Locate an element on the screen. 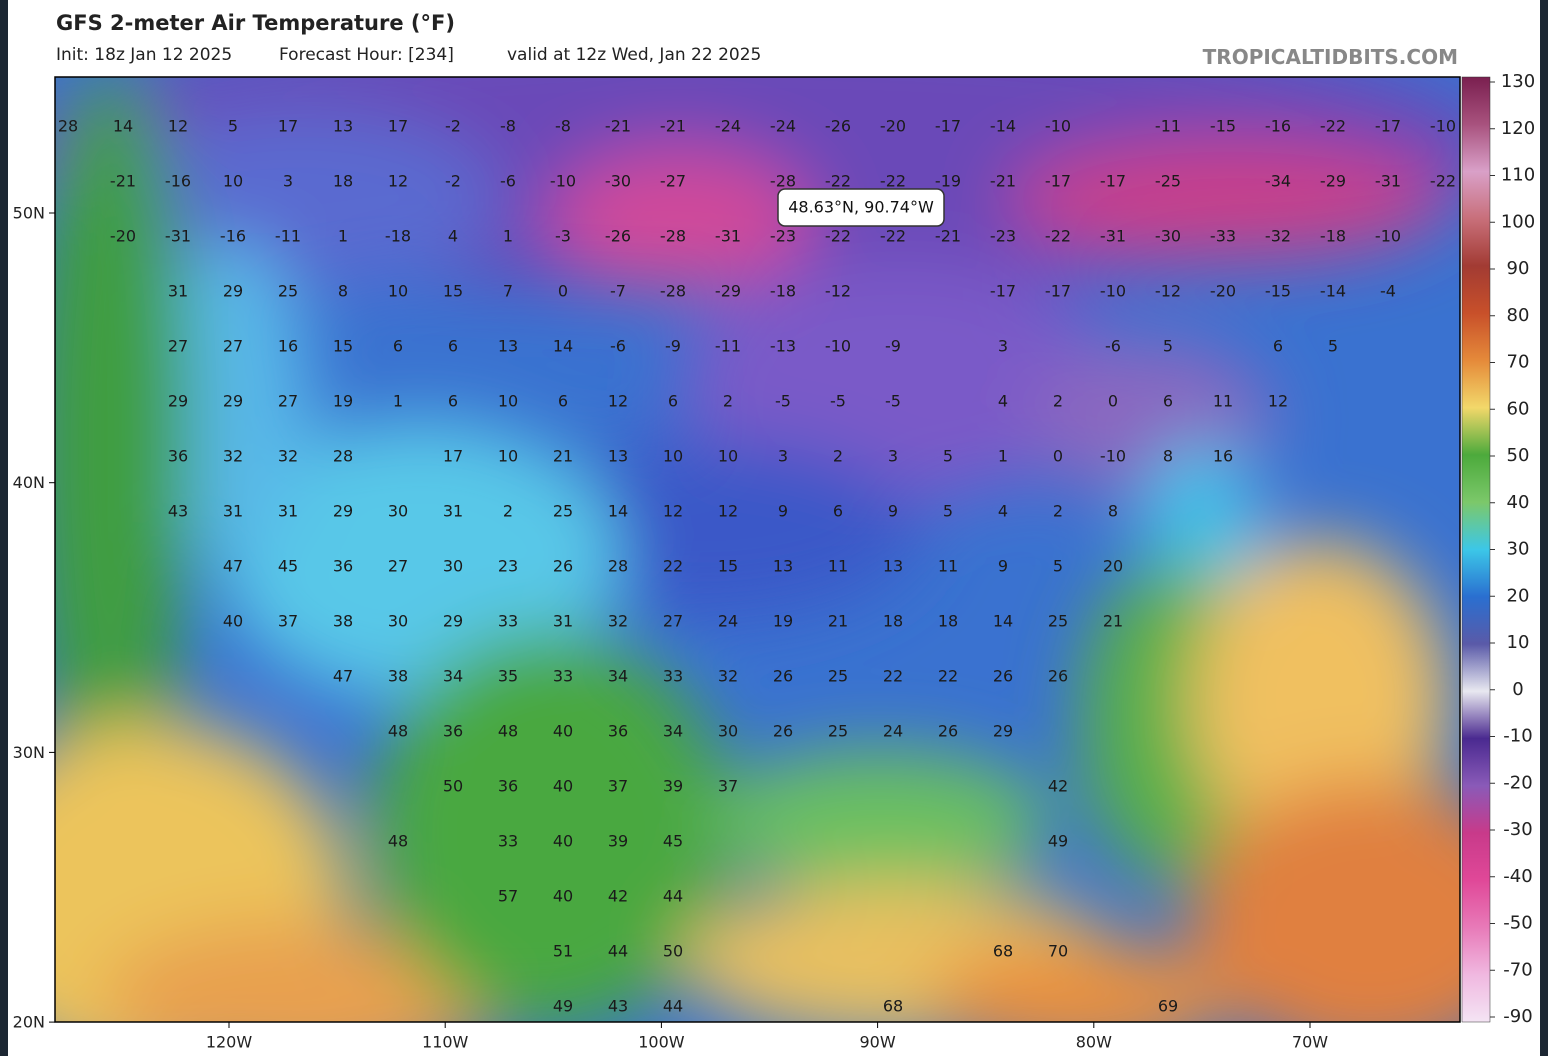 The image size is (1548, 1056). tooltip: 48.63°N, 90.74°W is located at coordinates (861, 207).